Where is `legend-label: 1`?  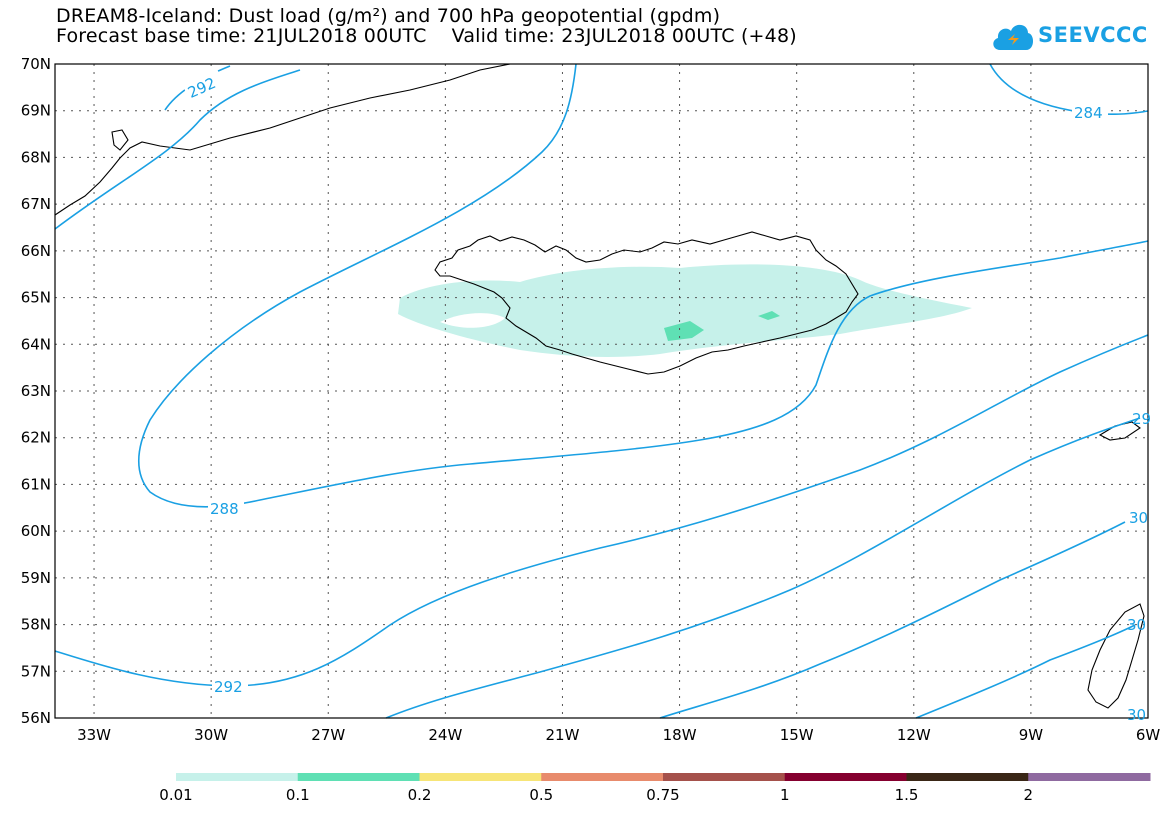 legend-label: 1 is located at coordinates (785, 795).